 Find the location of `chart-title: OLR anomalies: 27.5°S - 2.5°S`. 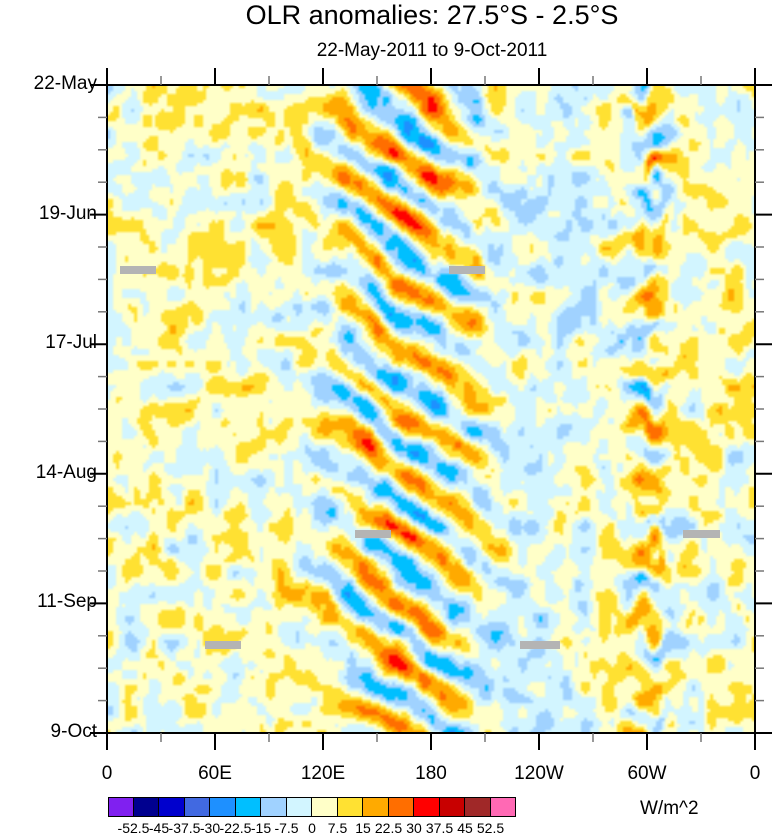

chart-title: OLR anomalies: 27.5°S - 2.5°S is located at coordinates (432, 15).